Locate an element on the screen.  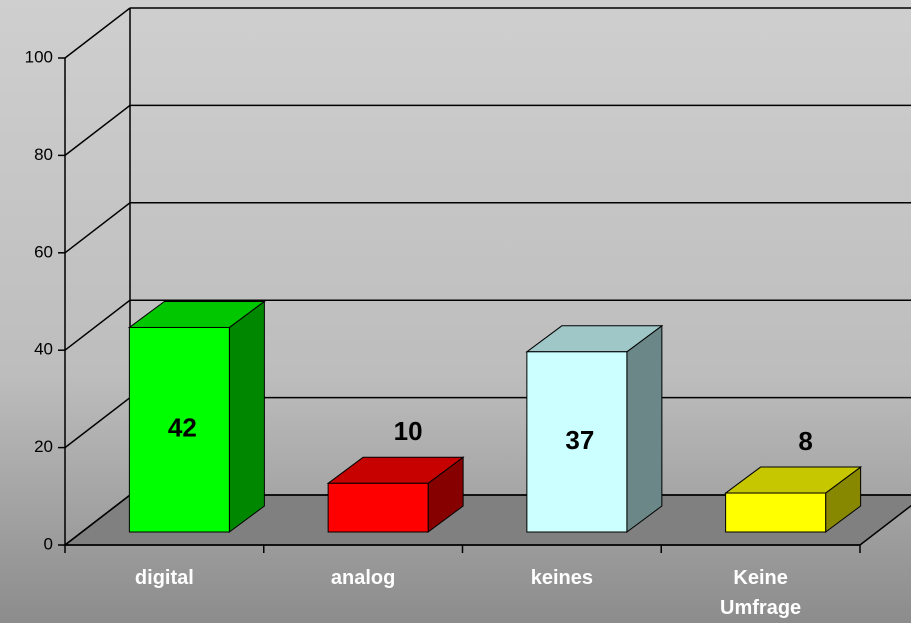
x-tick-label: digital is located at coordinates (164, 578).